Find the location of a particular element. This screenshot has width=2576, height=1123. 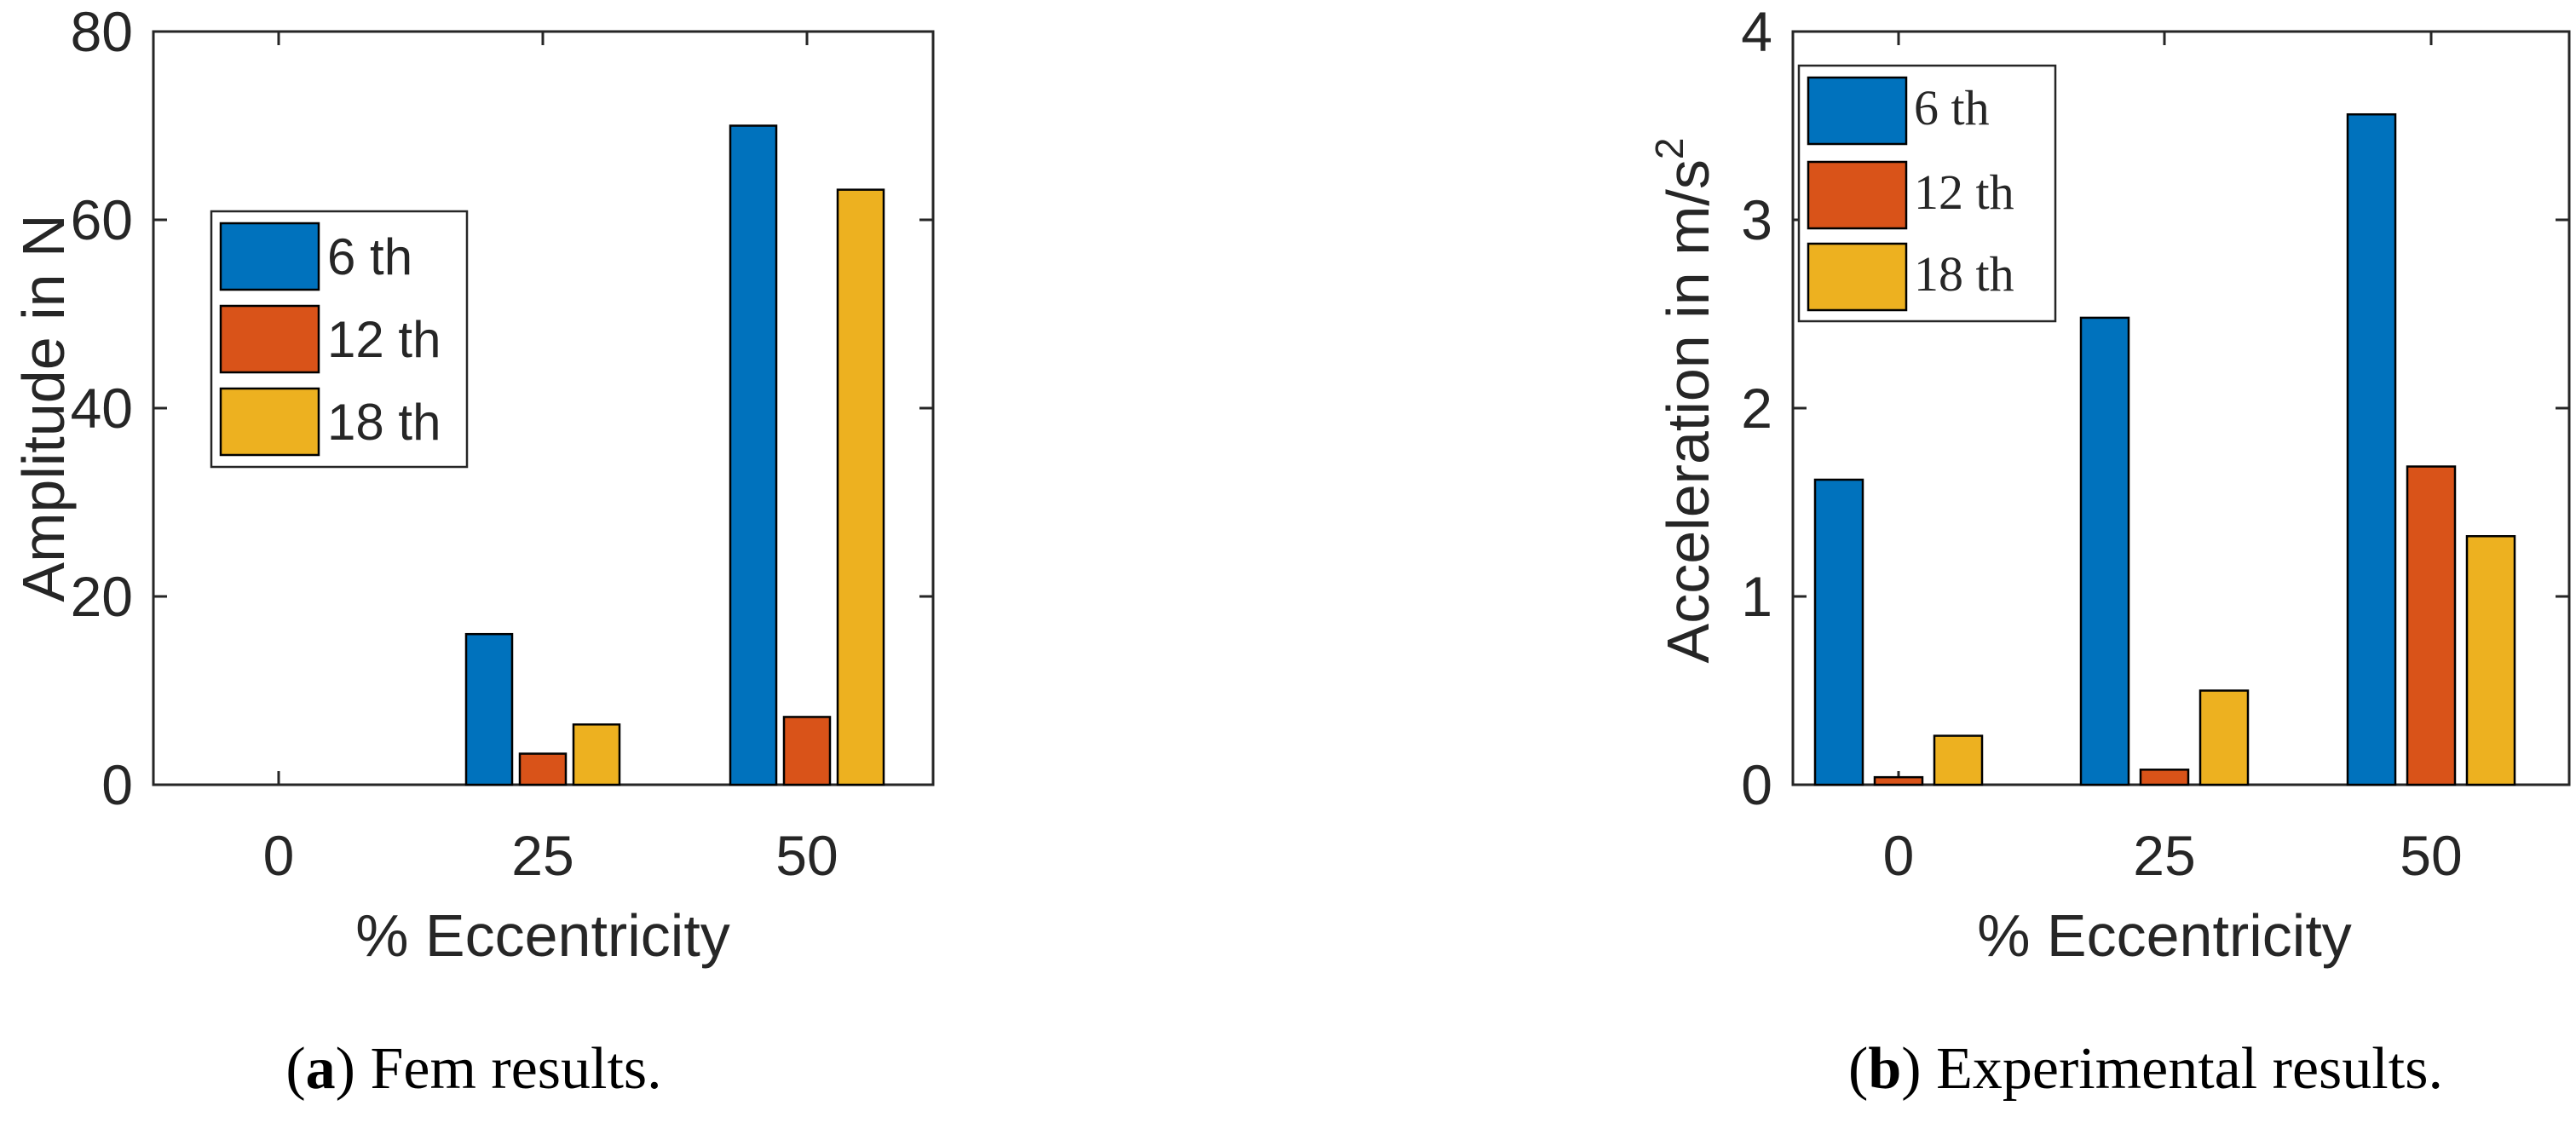

x-axis-label-b: % Eccentricity is located at coordinates (2164, 936).